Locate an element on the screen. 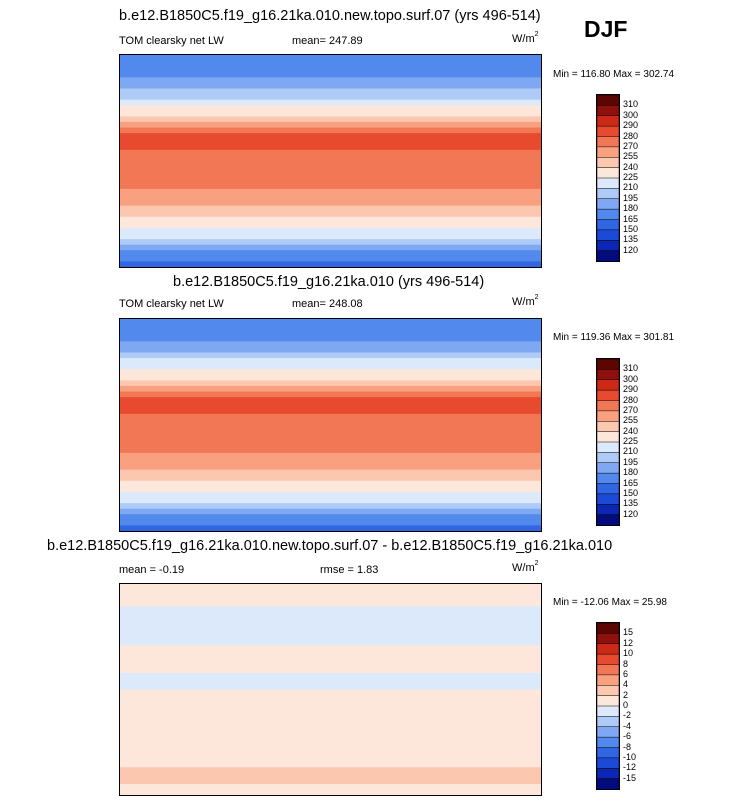 This screenshot has height=801, width=733. colorbar-tick-label: 225 is located at coordinates (631, 177).